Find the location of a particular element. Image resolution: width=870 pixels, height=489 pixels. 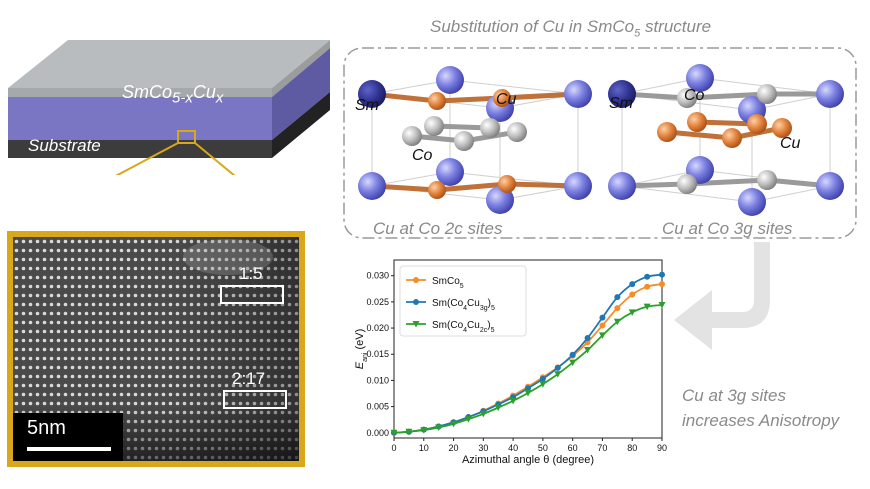

capping-layer-top is located at coordinates (169, 64).